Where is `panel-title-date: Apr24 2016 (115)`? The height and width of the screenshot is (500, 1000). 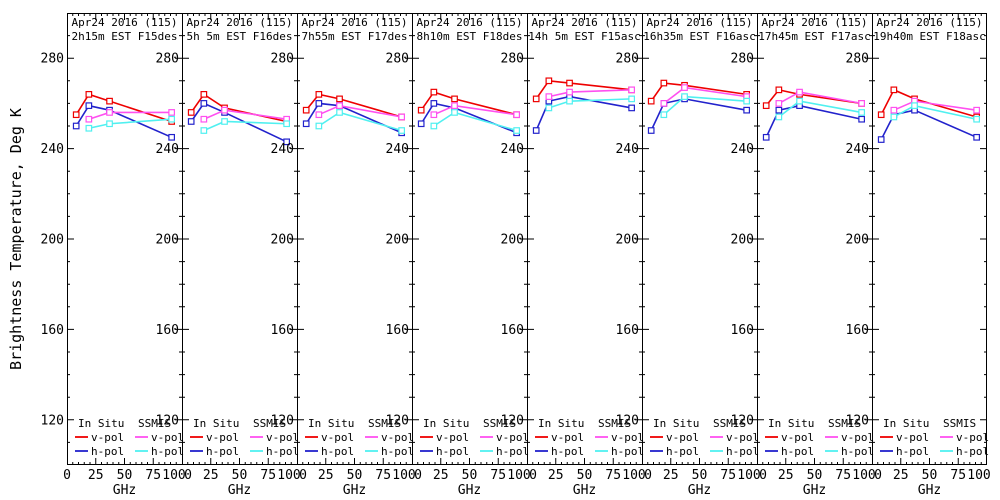
panel-title-date: Apr24 2016 (115) is located at coordinates (585, 22).